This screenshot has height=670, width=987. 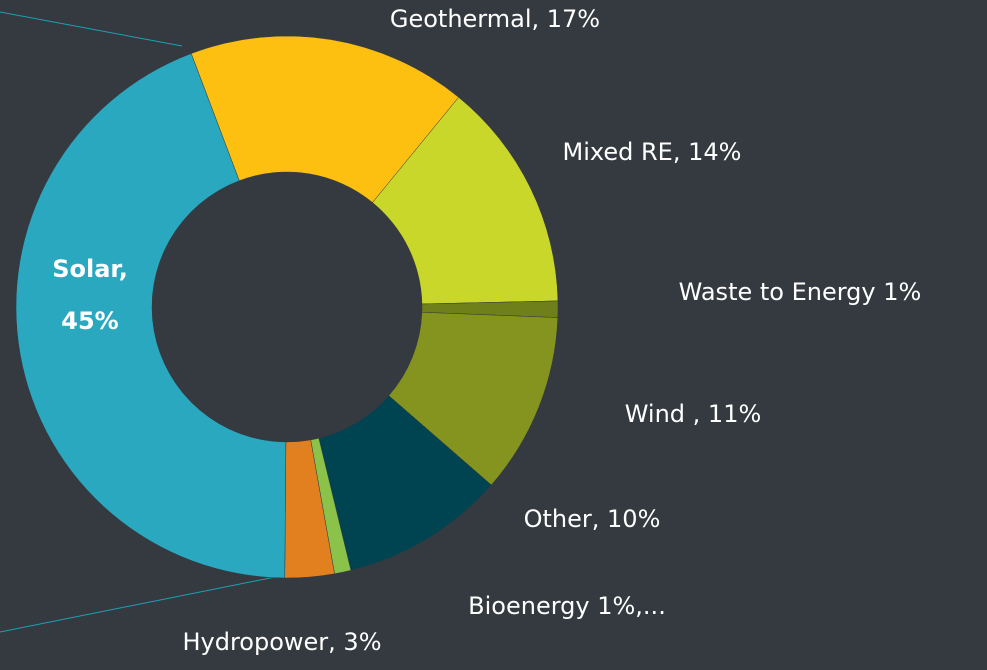 I want to click on data-label: Wind , 11%, so click(x=693, y=414).